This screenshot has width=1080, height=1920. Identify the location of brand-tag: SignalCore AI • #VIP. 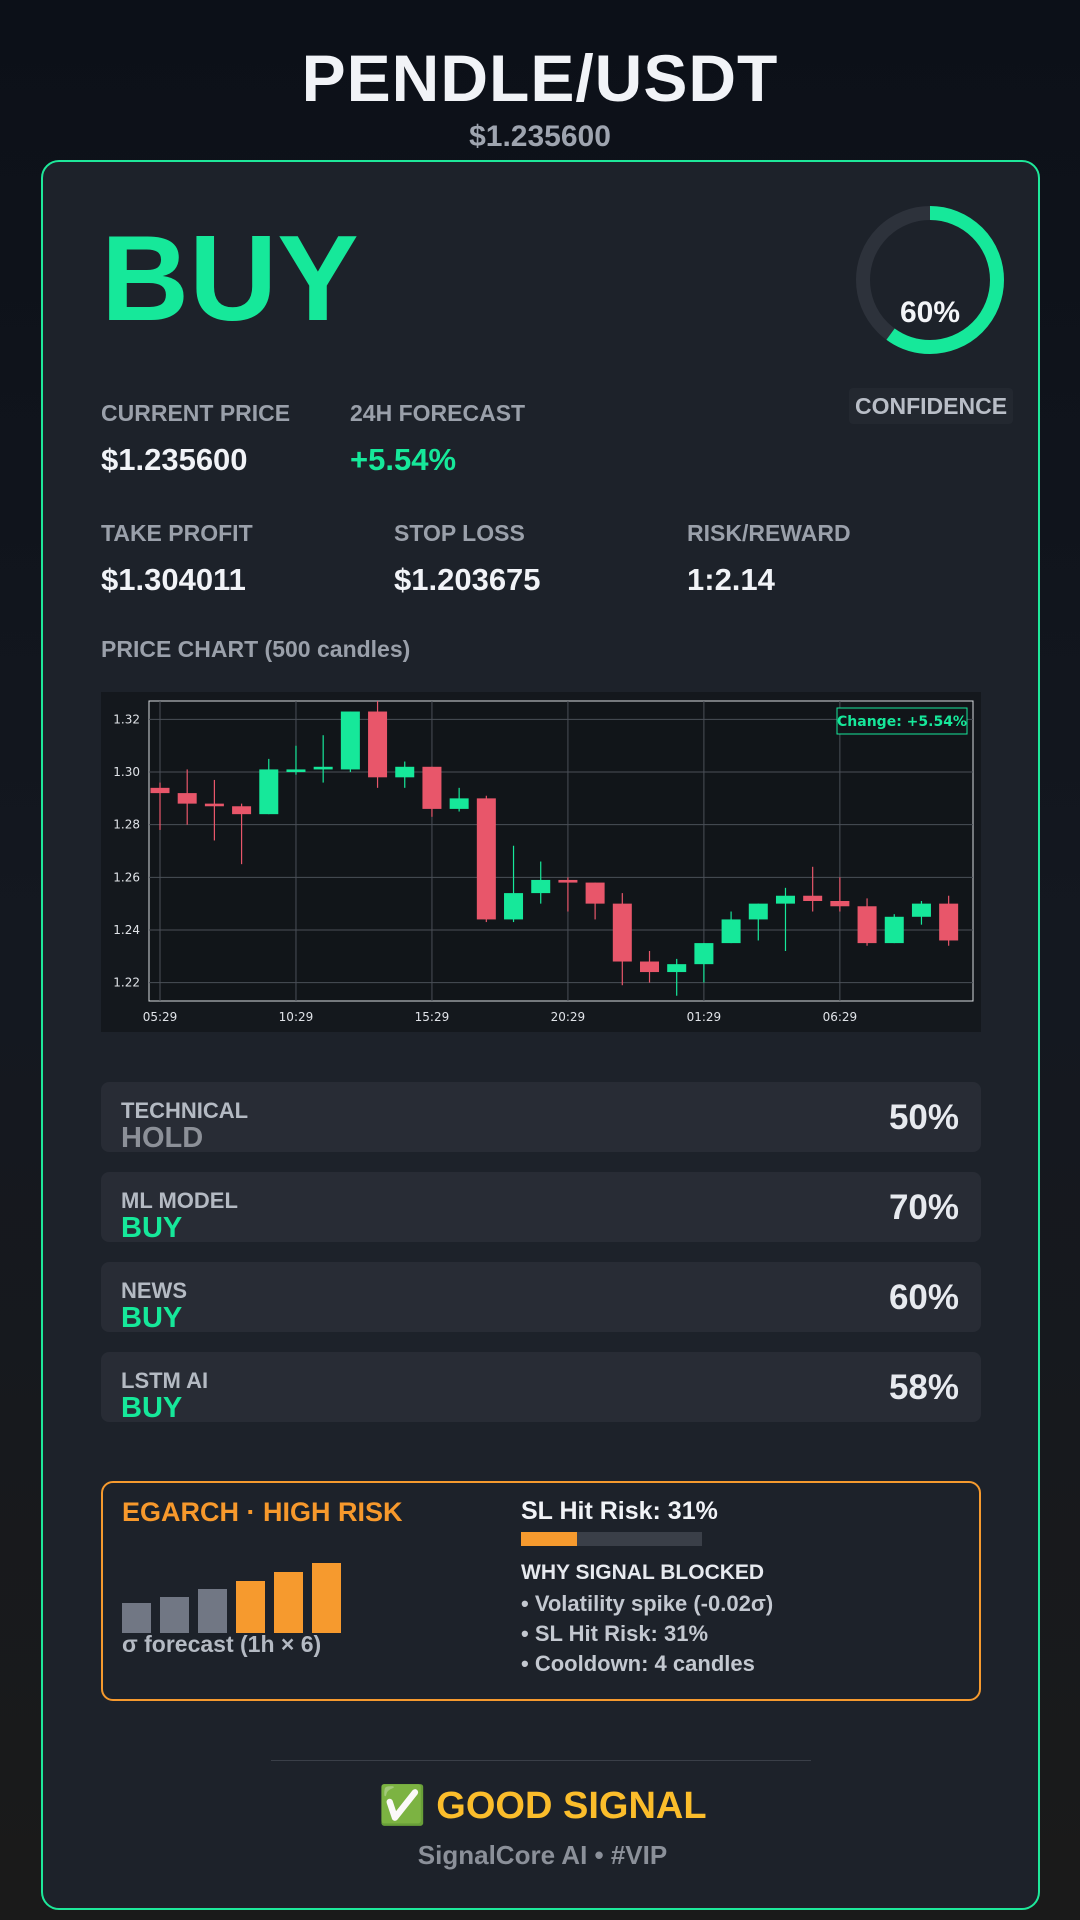
(542, 1855).